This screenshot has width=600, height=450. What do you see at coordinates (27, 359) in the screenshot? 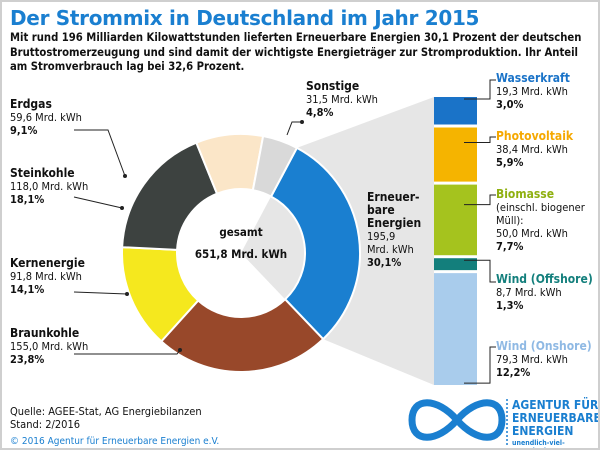
I see `pct-braunkohle: 23,8%` at bounding box center [27, 359].